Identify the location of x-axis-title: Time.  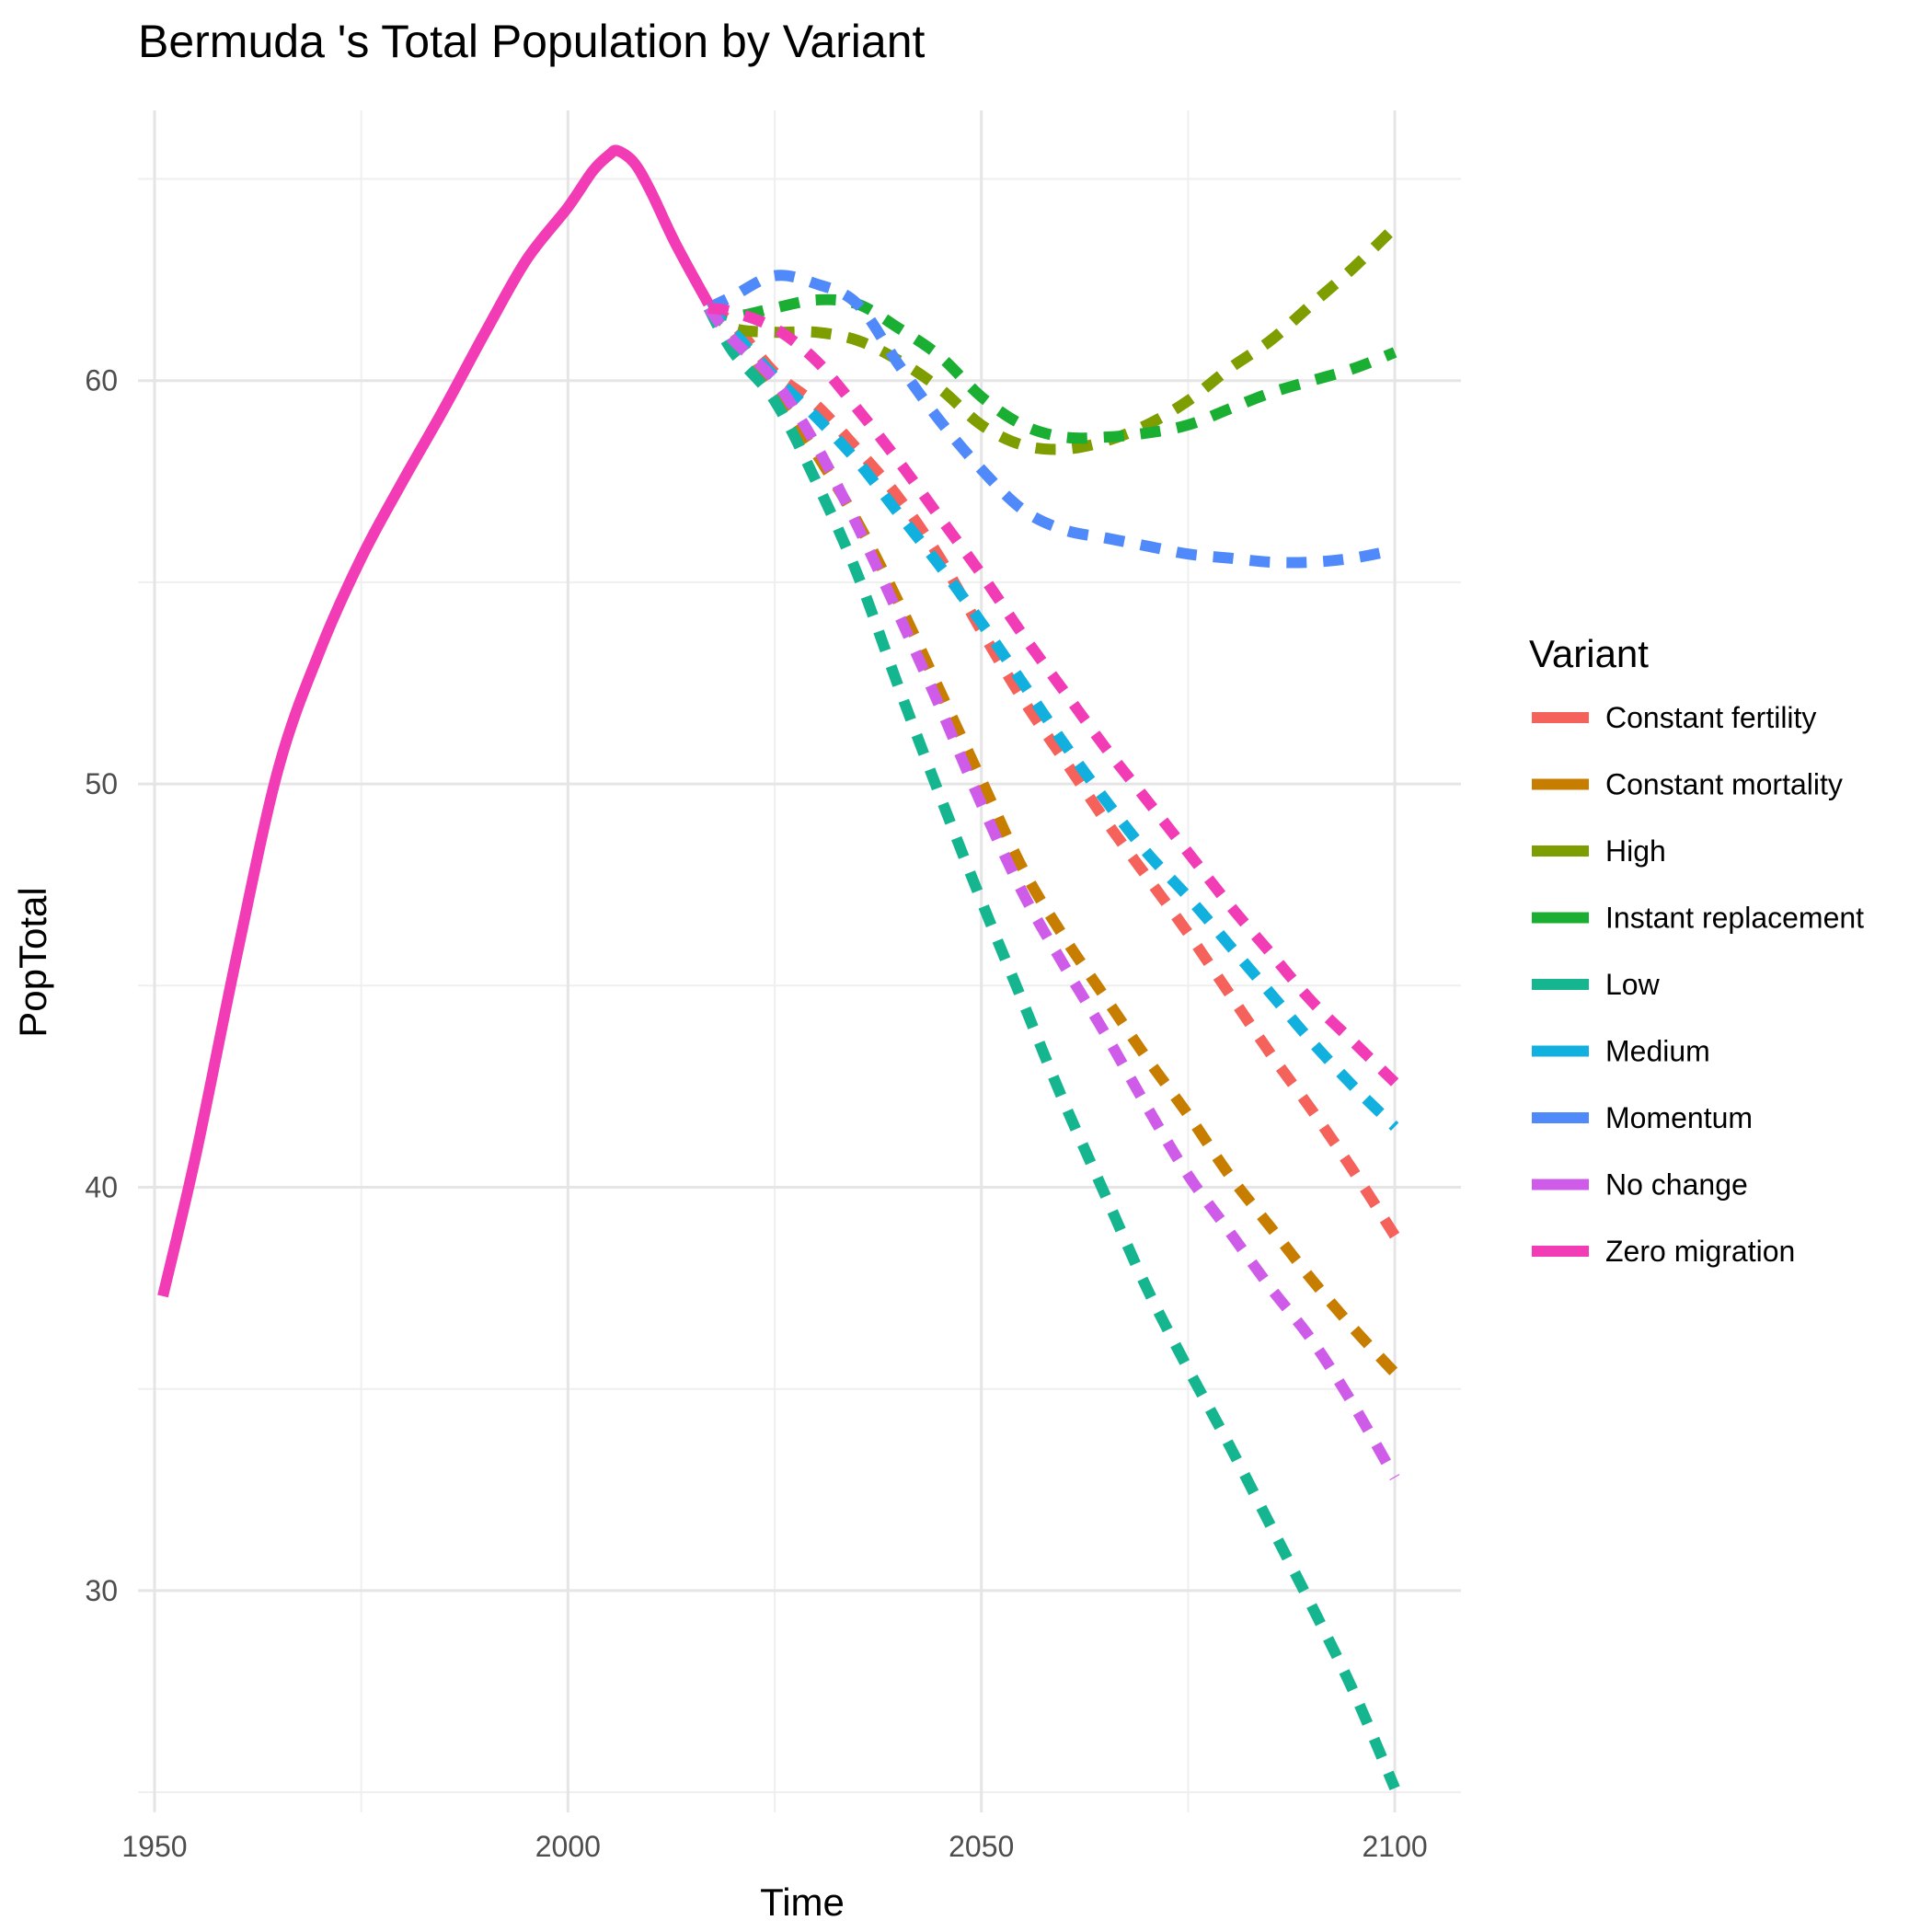
(802, 1902).